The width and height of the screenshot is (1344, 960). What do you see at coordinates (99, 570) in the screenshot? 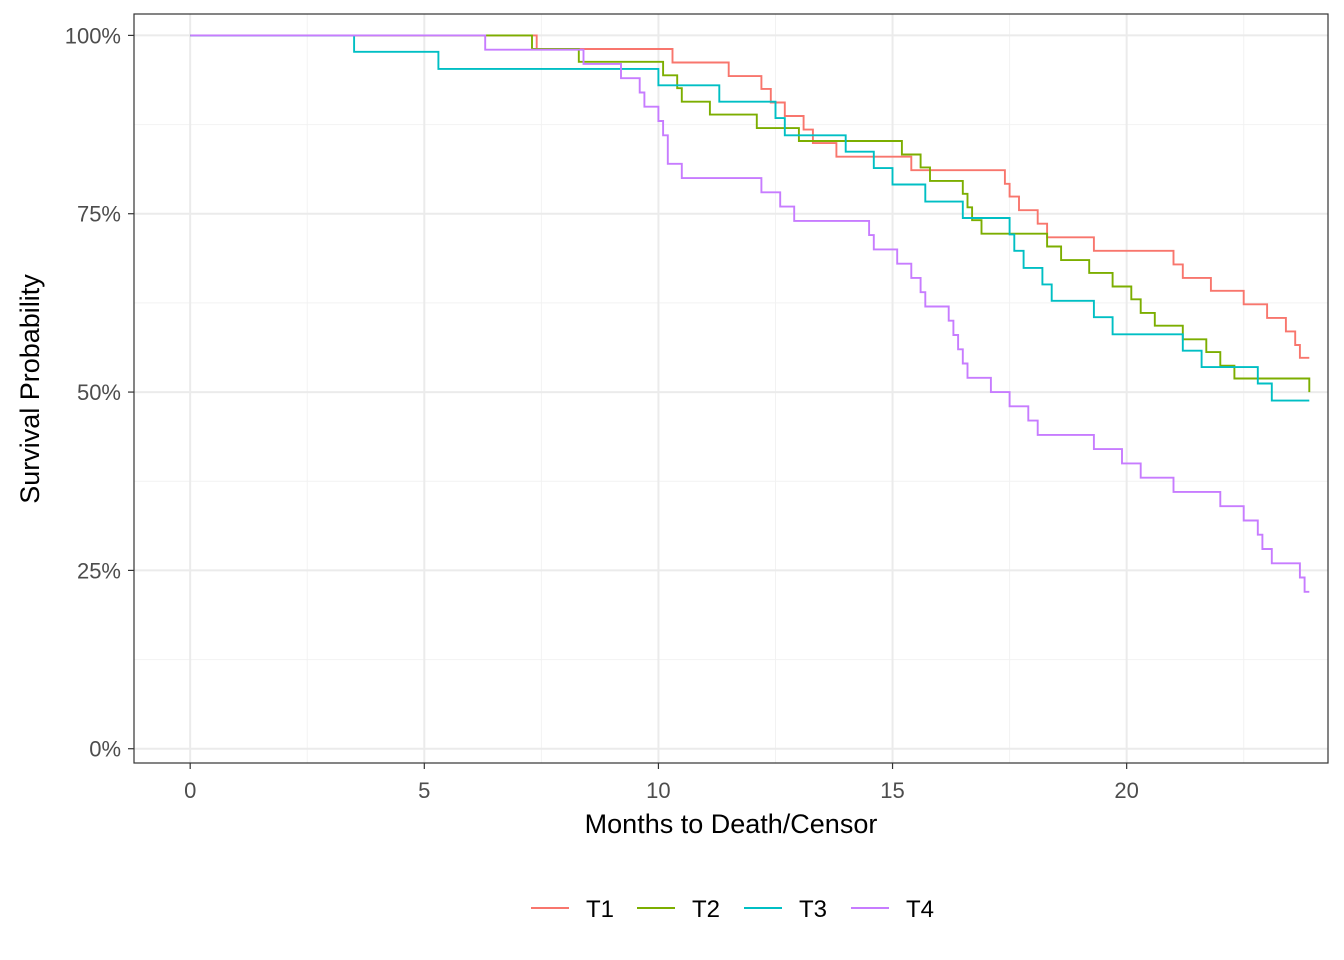
I see `y-tick-label: 25%` at bounding box center [99, 570].